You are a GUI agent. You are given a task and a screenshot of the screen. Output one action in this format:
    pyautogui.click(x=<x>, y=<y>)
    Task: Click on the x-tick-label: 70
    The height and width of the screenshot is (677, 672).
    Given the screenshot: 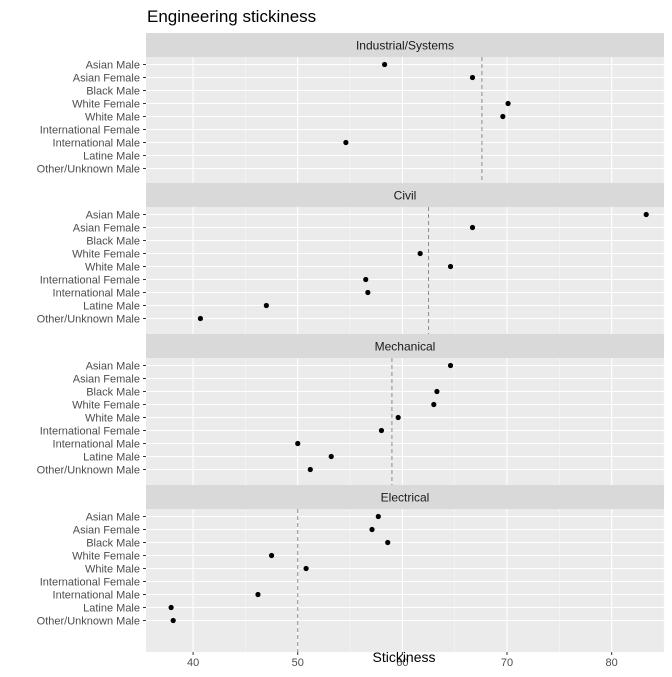 What is the action you would take?
    pyautogui.click(x=507, y=663)
    